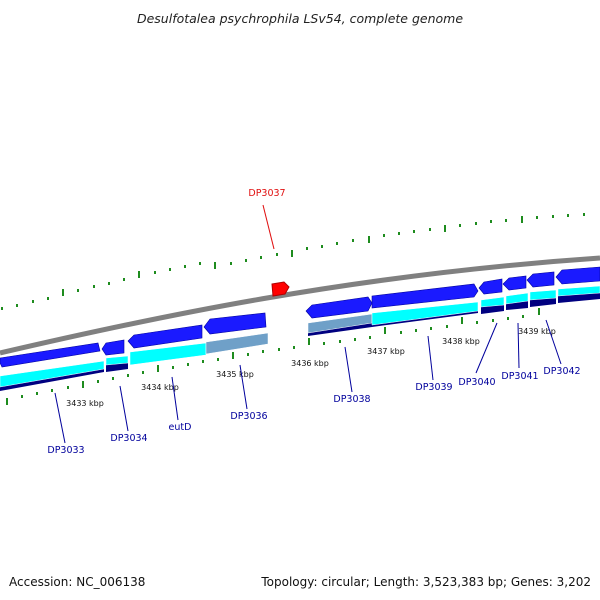  What do you see at coordinates (476, 382) in the screenshot?
I see `gene-label-dp3040: DP3040` at bounding box center [476, 382].